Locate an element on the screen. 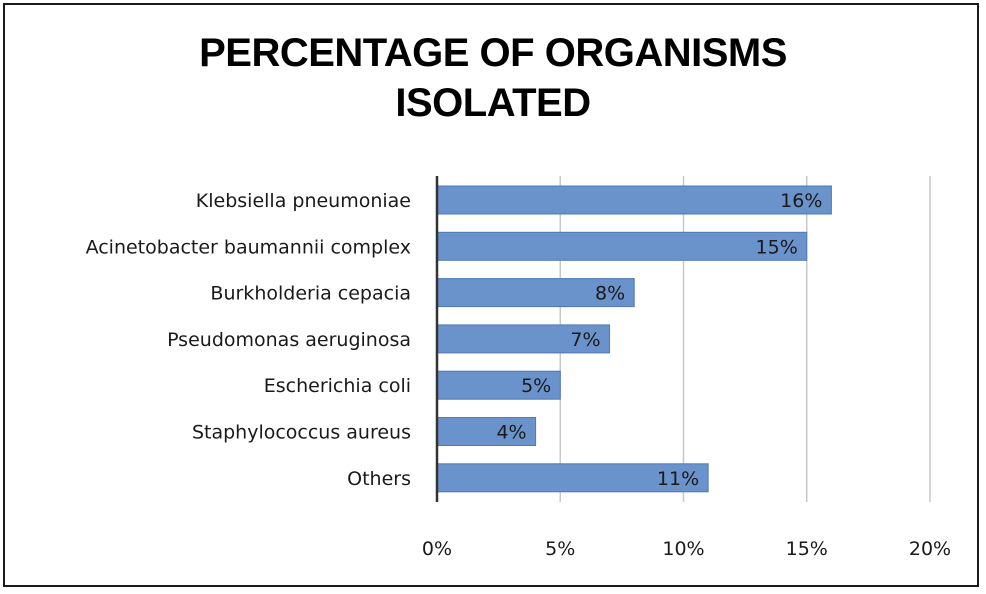 The width and height of the screenshot is (986, 594). category-label-5: Staphylococcus aureus is located at coordinates (301, 433).